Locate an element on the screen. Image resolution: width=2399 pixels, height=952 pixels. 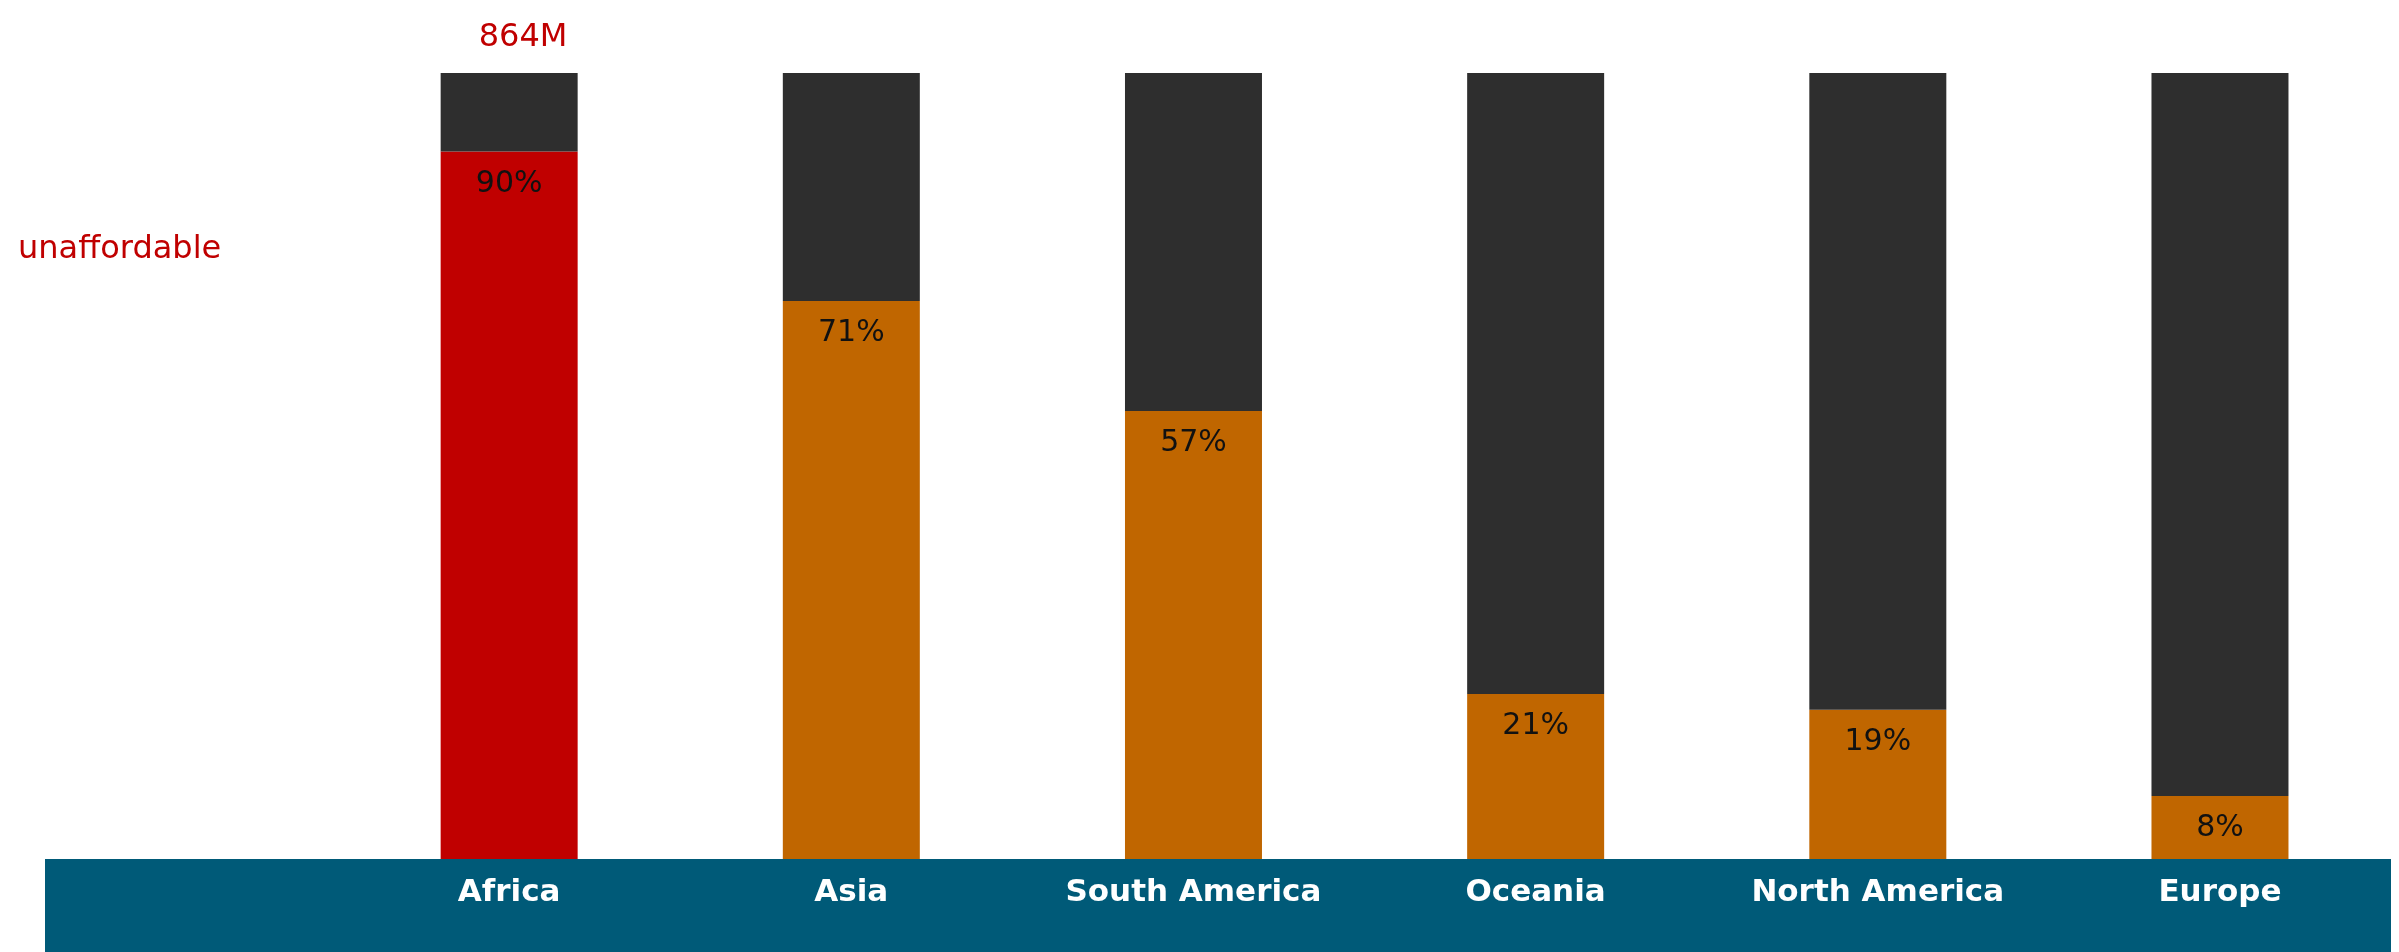
data-label: 90% is located at coordinates (509, 181).